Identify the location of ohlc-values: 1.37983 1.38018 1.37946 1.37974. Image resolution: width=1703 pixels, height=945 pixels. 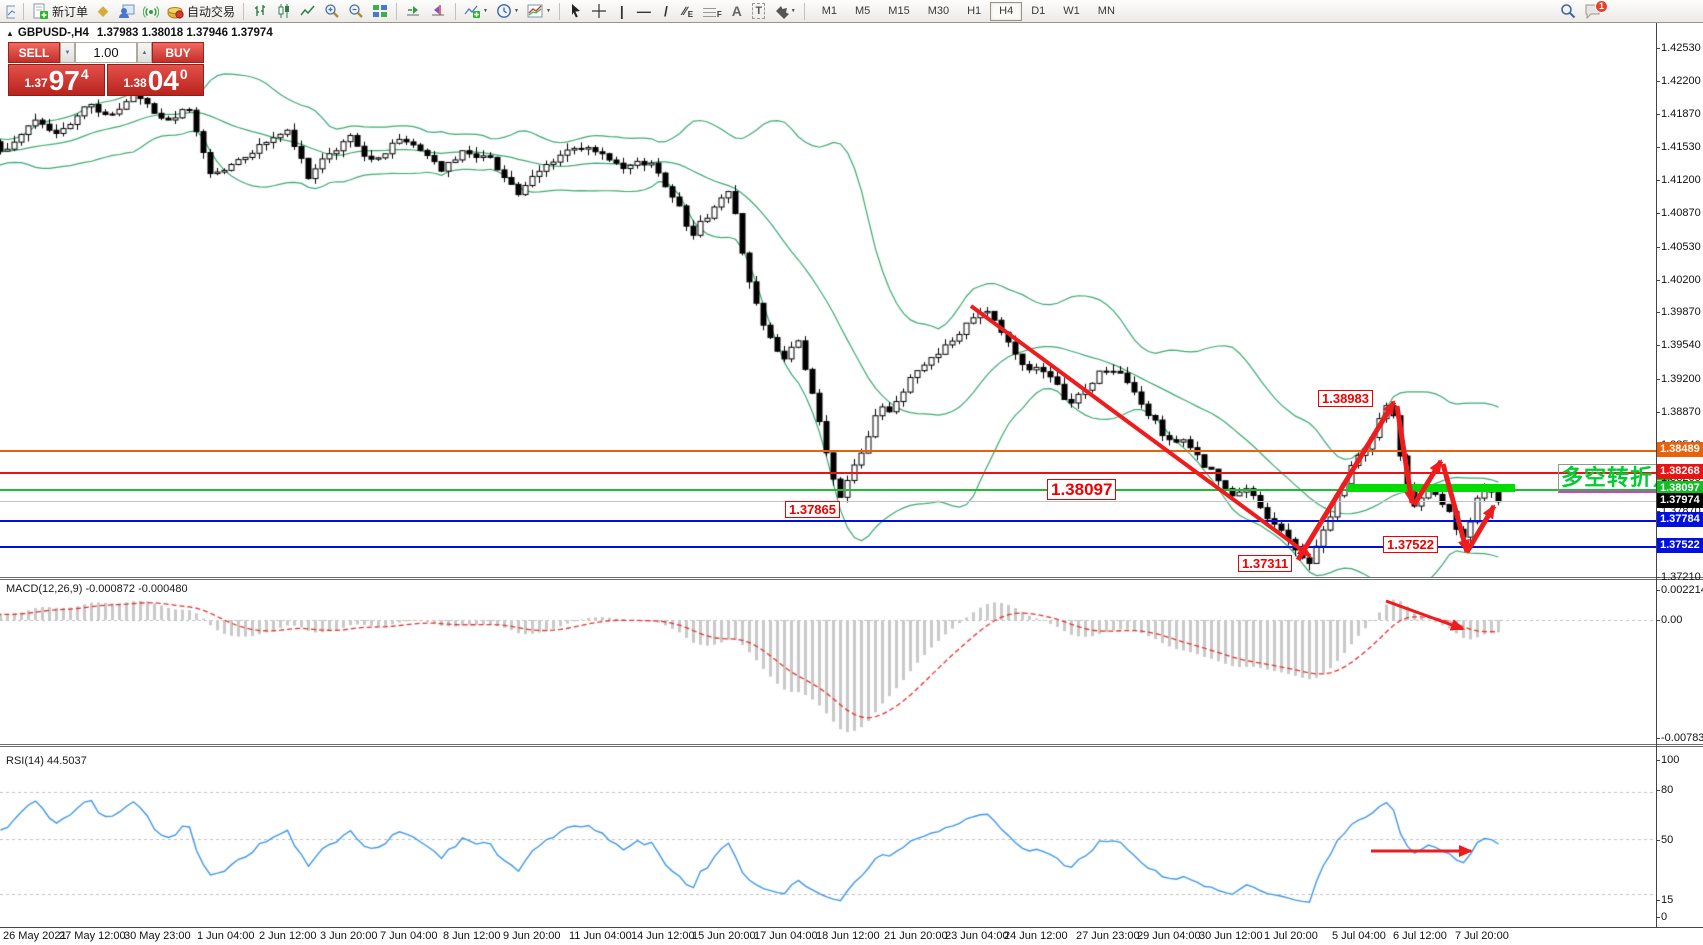
(184, 33).